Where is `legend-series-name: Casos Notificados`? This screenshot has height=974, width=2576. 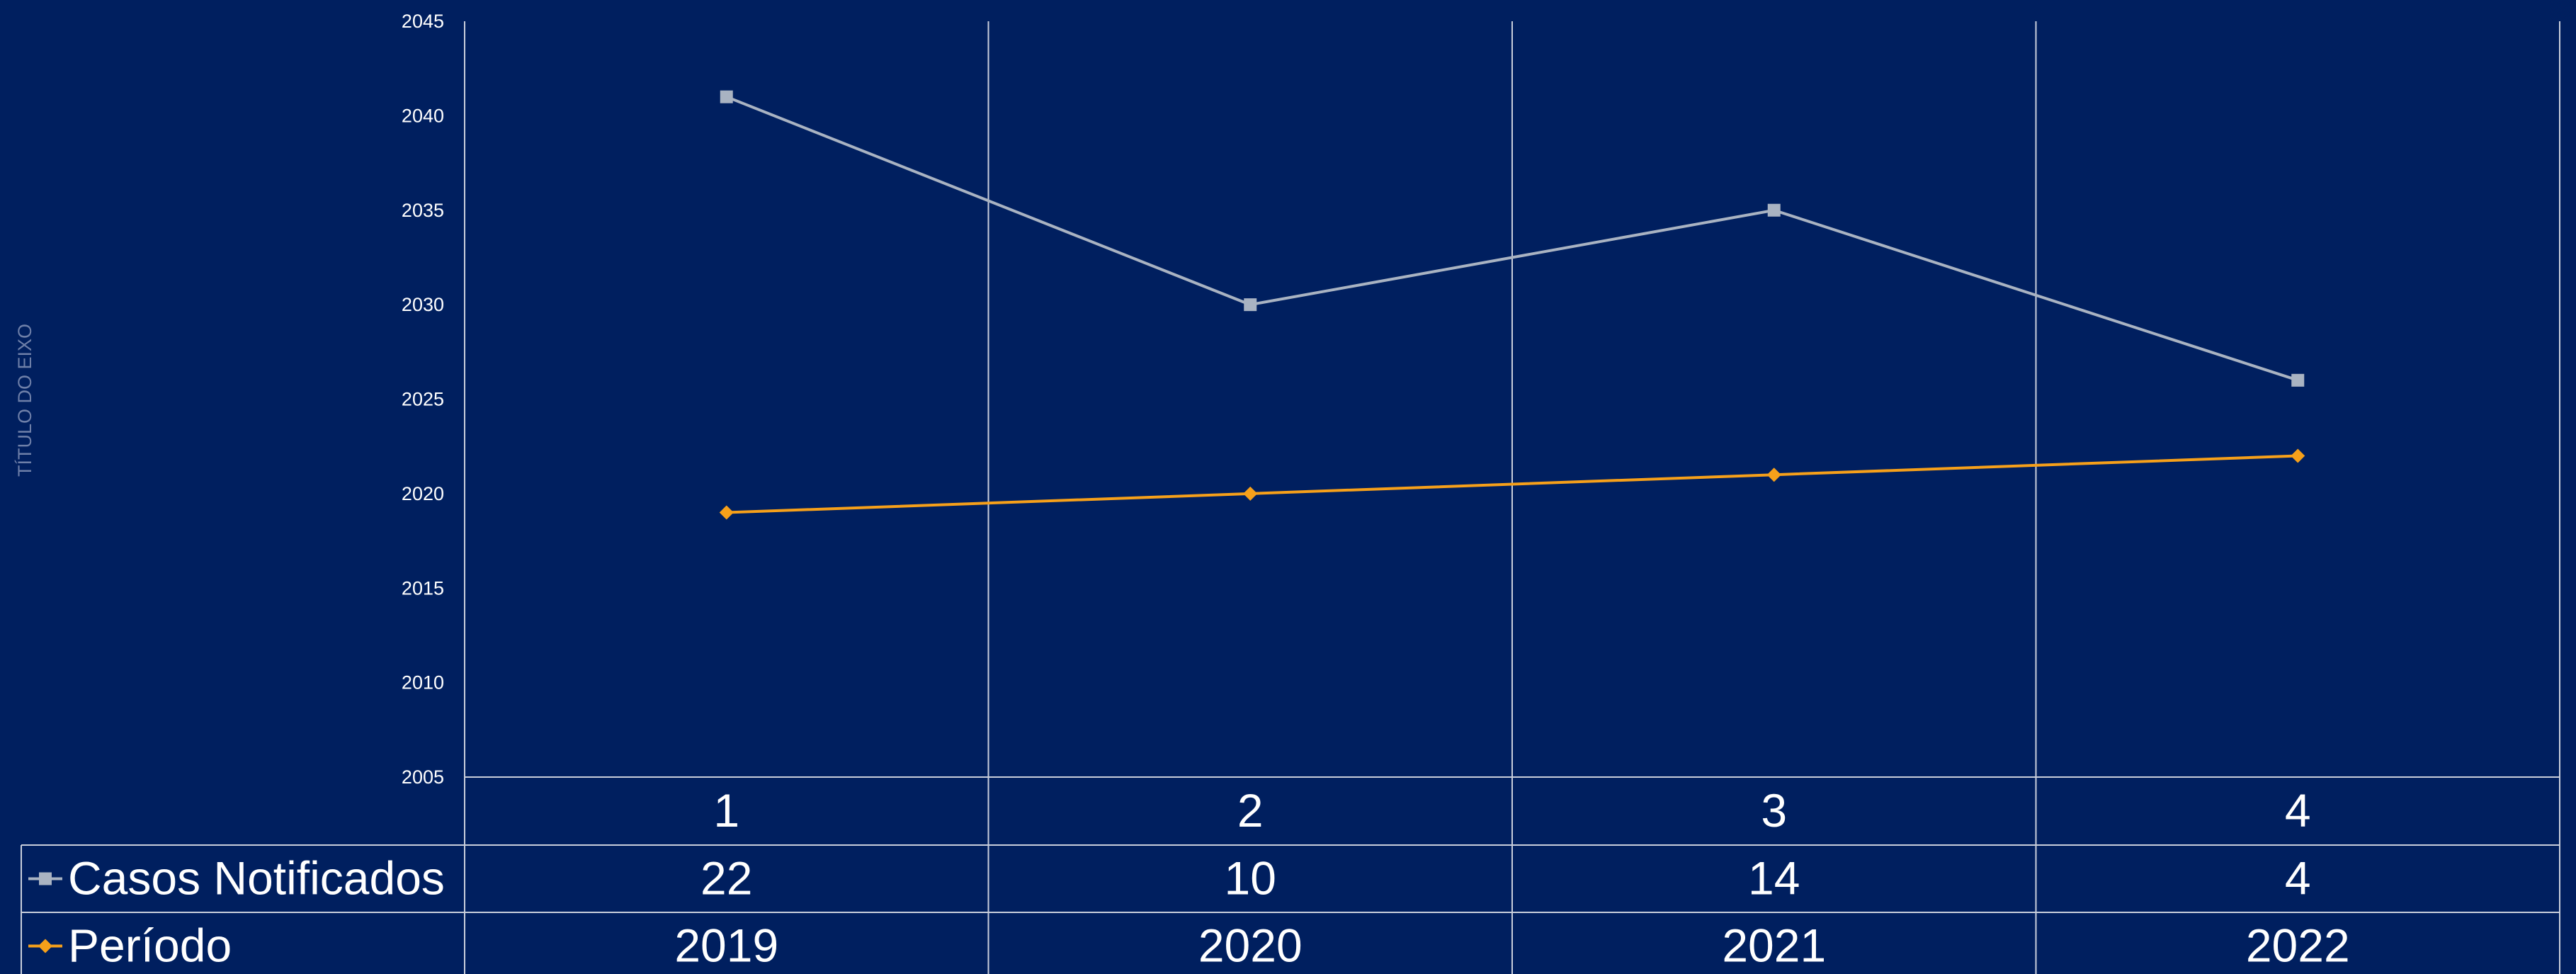 legend-series-name: Casos Notificados is located at coordinates (256, 879).